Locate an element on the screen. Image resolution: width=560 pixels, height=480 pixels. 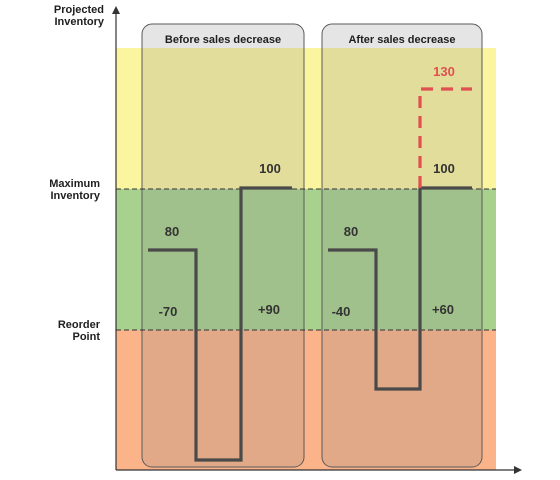
before-decrease-label: -70 is located at coordinates (168, 311).